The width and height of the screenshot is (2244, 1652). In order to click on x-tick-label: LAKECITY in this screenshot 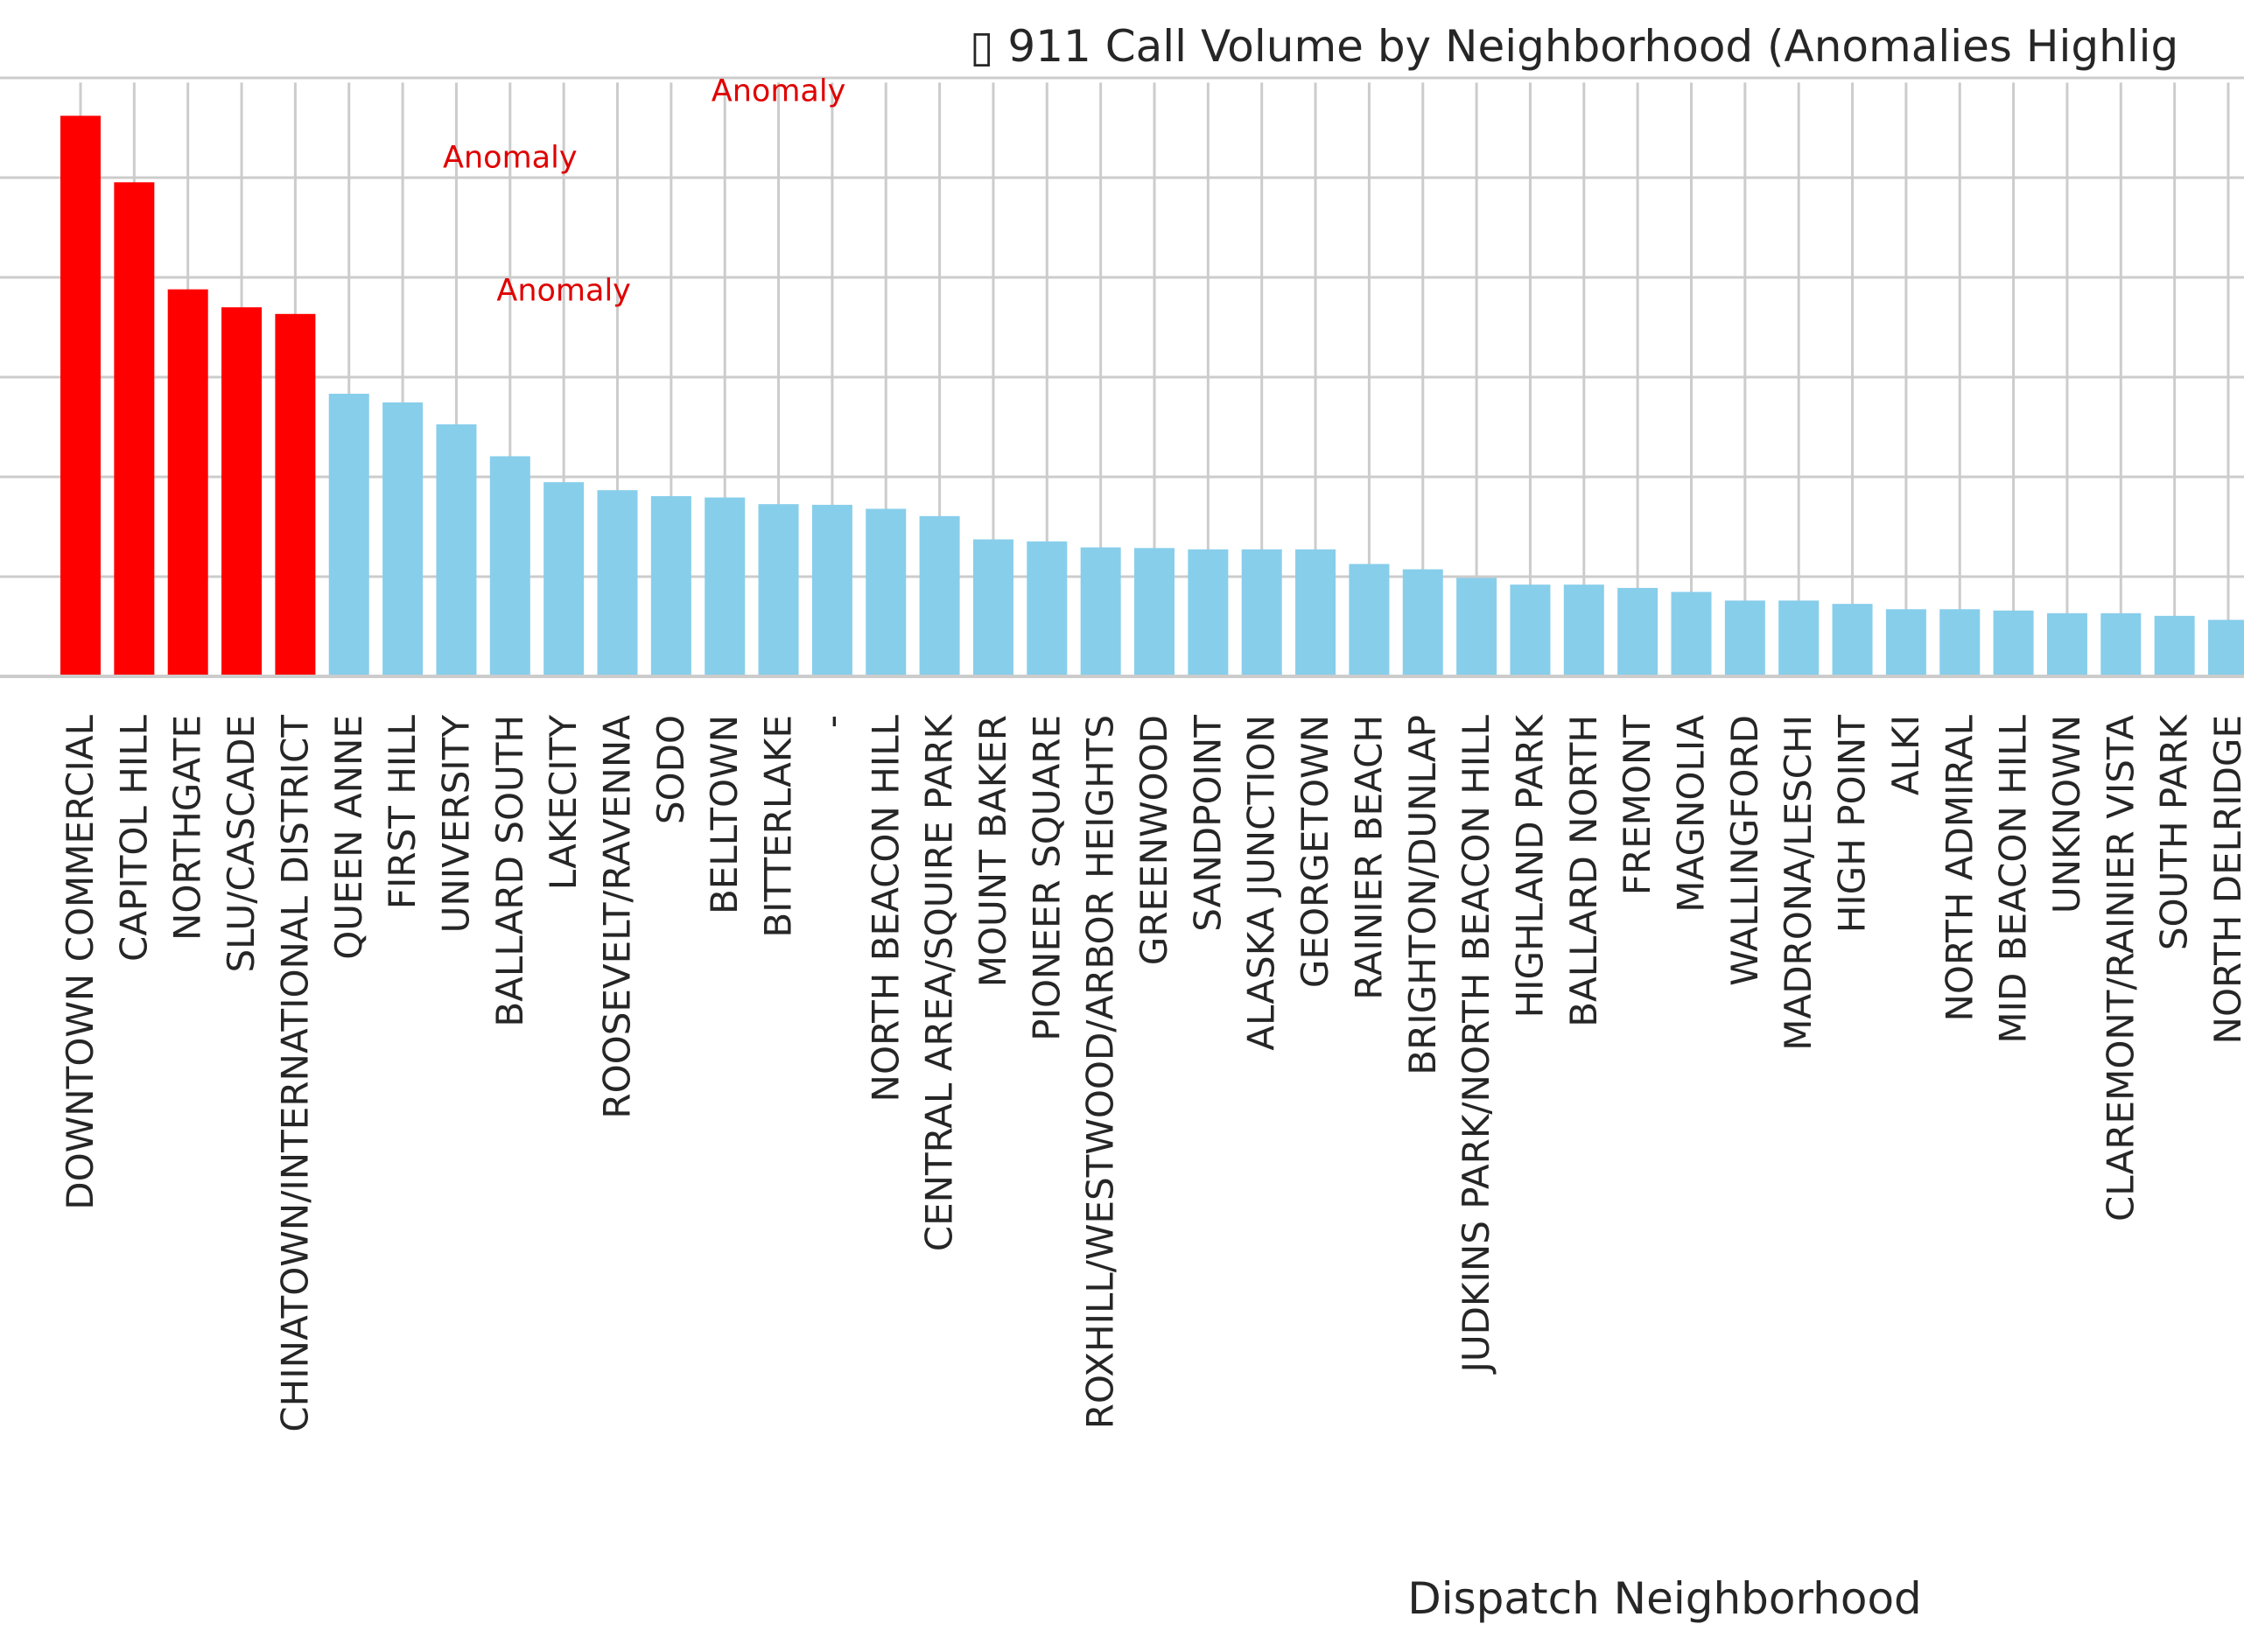, I will do `click(563, 803)`.